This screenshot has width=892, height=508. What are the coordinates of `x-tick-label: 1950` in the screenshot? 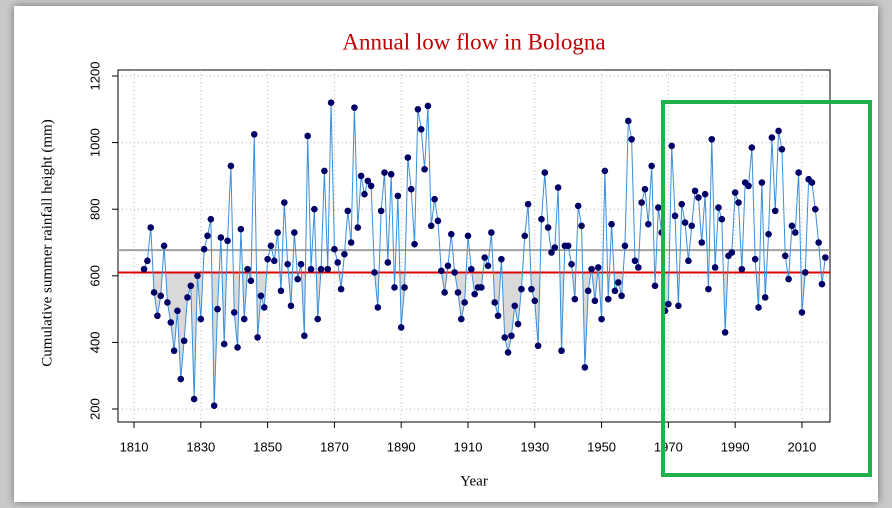 It's located at (601, 446).